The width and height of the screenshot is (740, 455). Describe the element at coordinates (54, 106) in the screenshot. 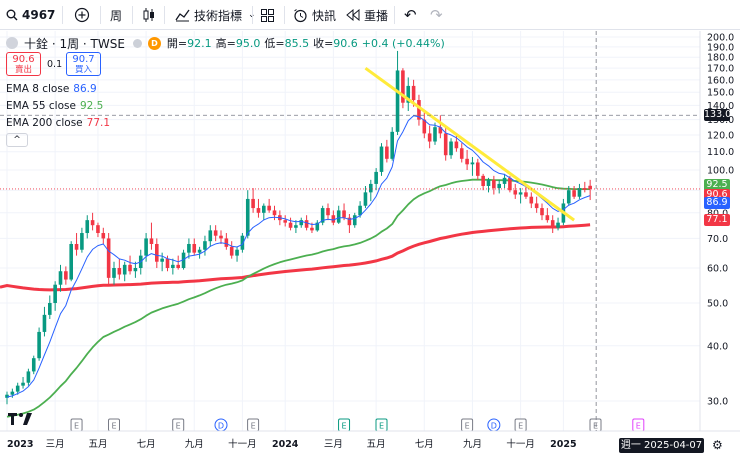

I see `ema-55-legend: EMA 55 close 92.5` at that location.